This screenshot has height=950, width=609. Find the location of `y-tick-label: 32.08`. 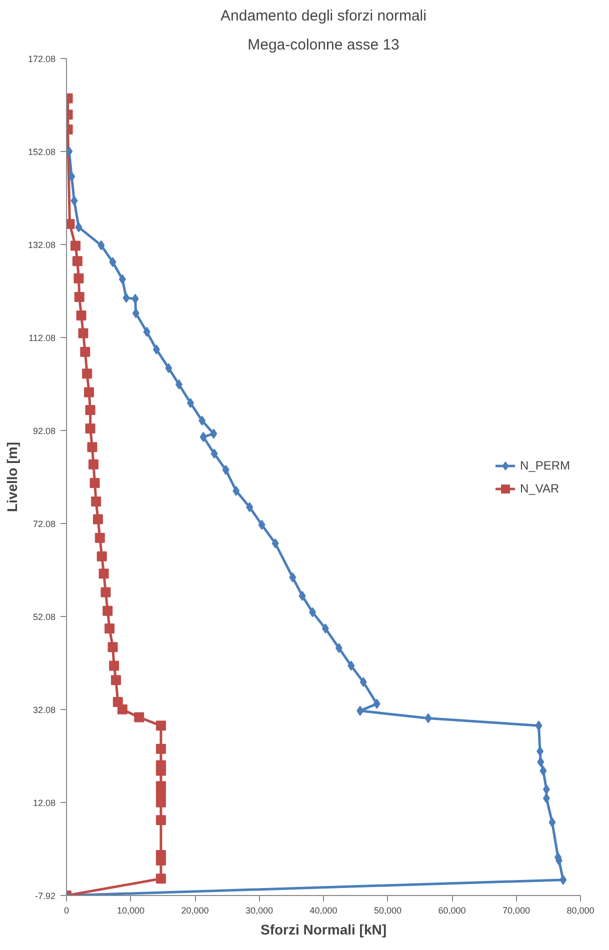

y-tick-label: 32.08 is located at coordinates (44, 710).